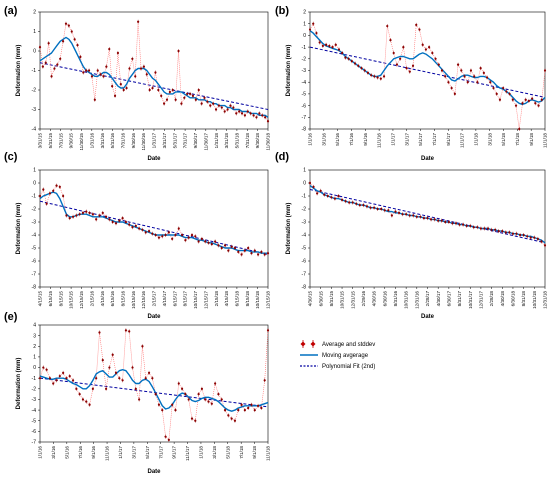 The height and width of the screenshot is (479, 550). What do you see at coordinates (416, 300) in the screenshot?
I see `x-tick-label: 12/31/16` at bounding box center [416, 300].